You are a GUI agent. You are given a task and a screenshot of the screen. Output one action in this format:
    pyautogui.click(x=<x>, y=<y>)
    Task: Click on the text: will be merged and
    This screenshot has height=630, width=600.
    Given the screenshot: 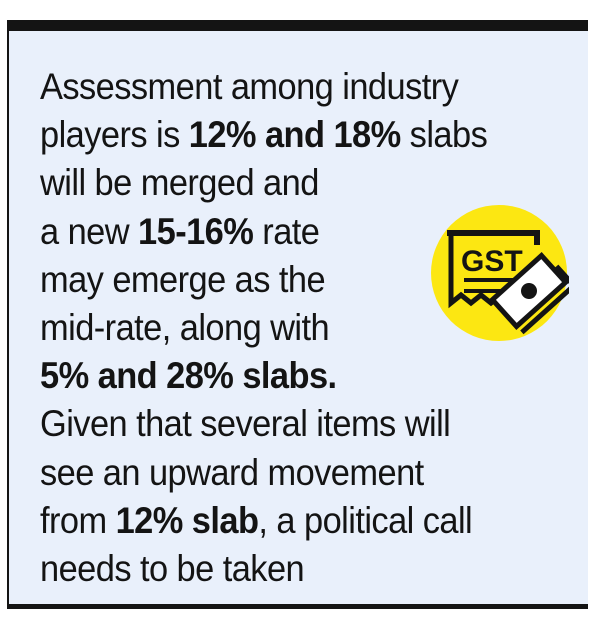 What is the action you would take?
    pyautogui.click(x=179, y=183)
    